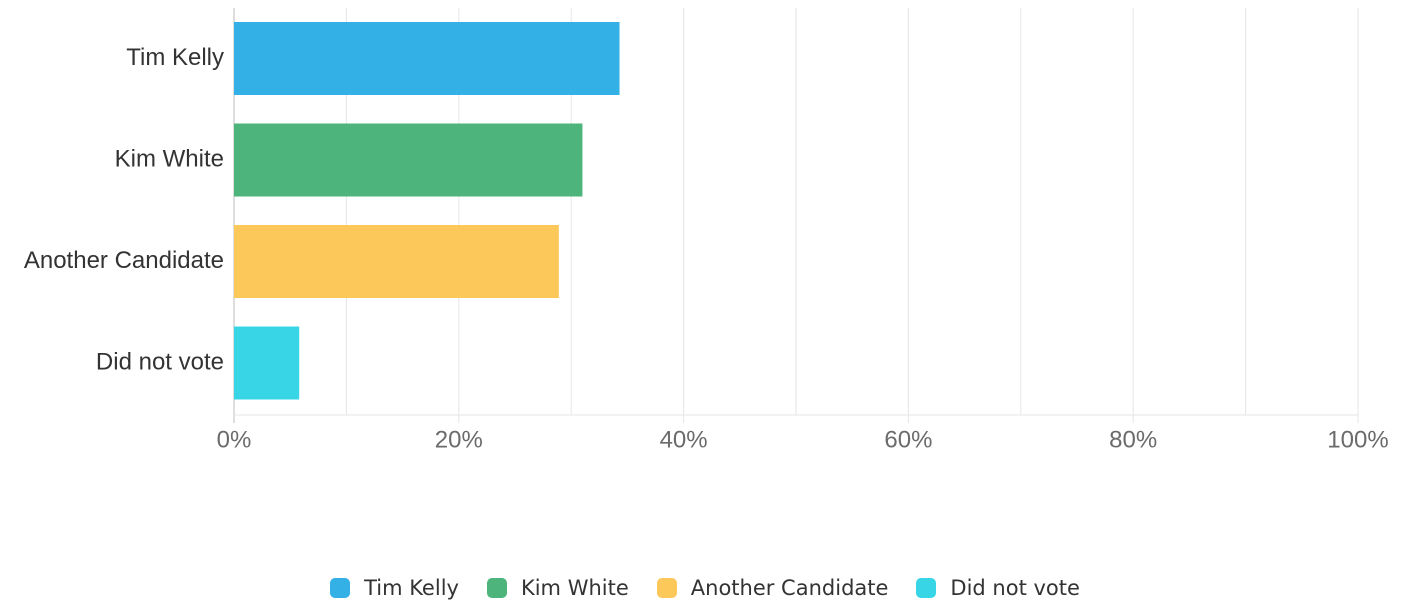 The width and height of the screenshot is (1410, 605). What do you see at coordinates (1133, 439) in the screenshot?
I see `x-tick-label: 80%` at bounding box center [1133, 439].